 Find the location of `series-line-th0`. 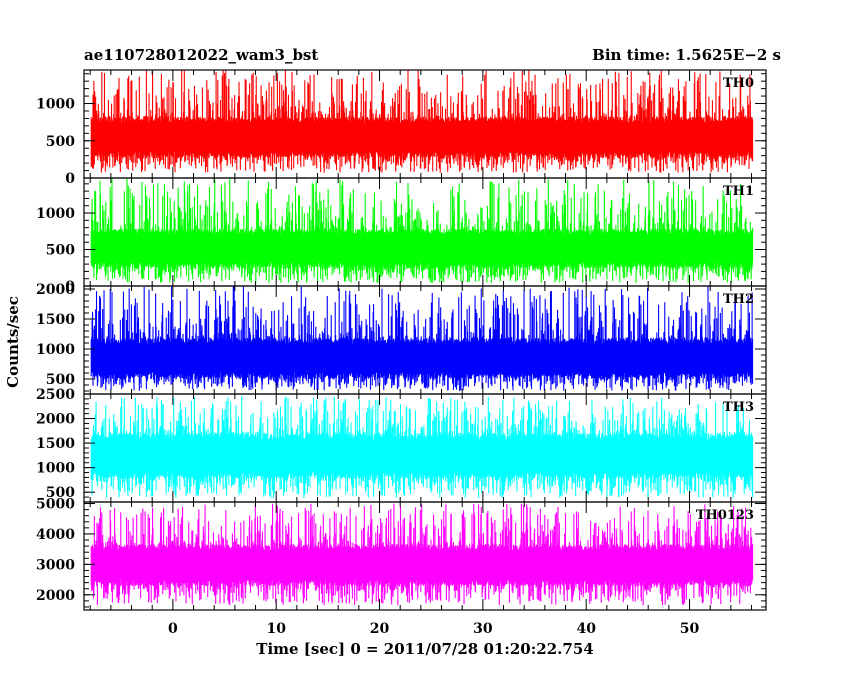

series-line-th0 is located at coordinates (422, 121).